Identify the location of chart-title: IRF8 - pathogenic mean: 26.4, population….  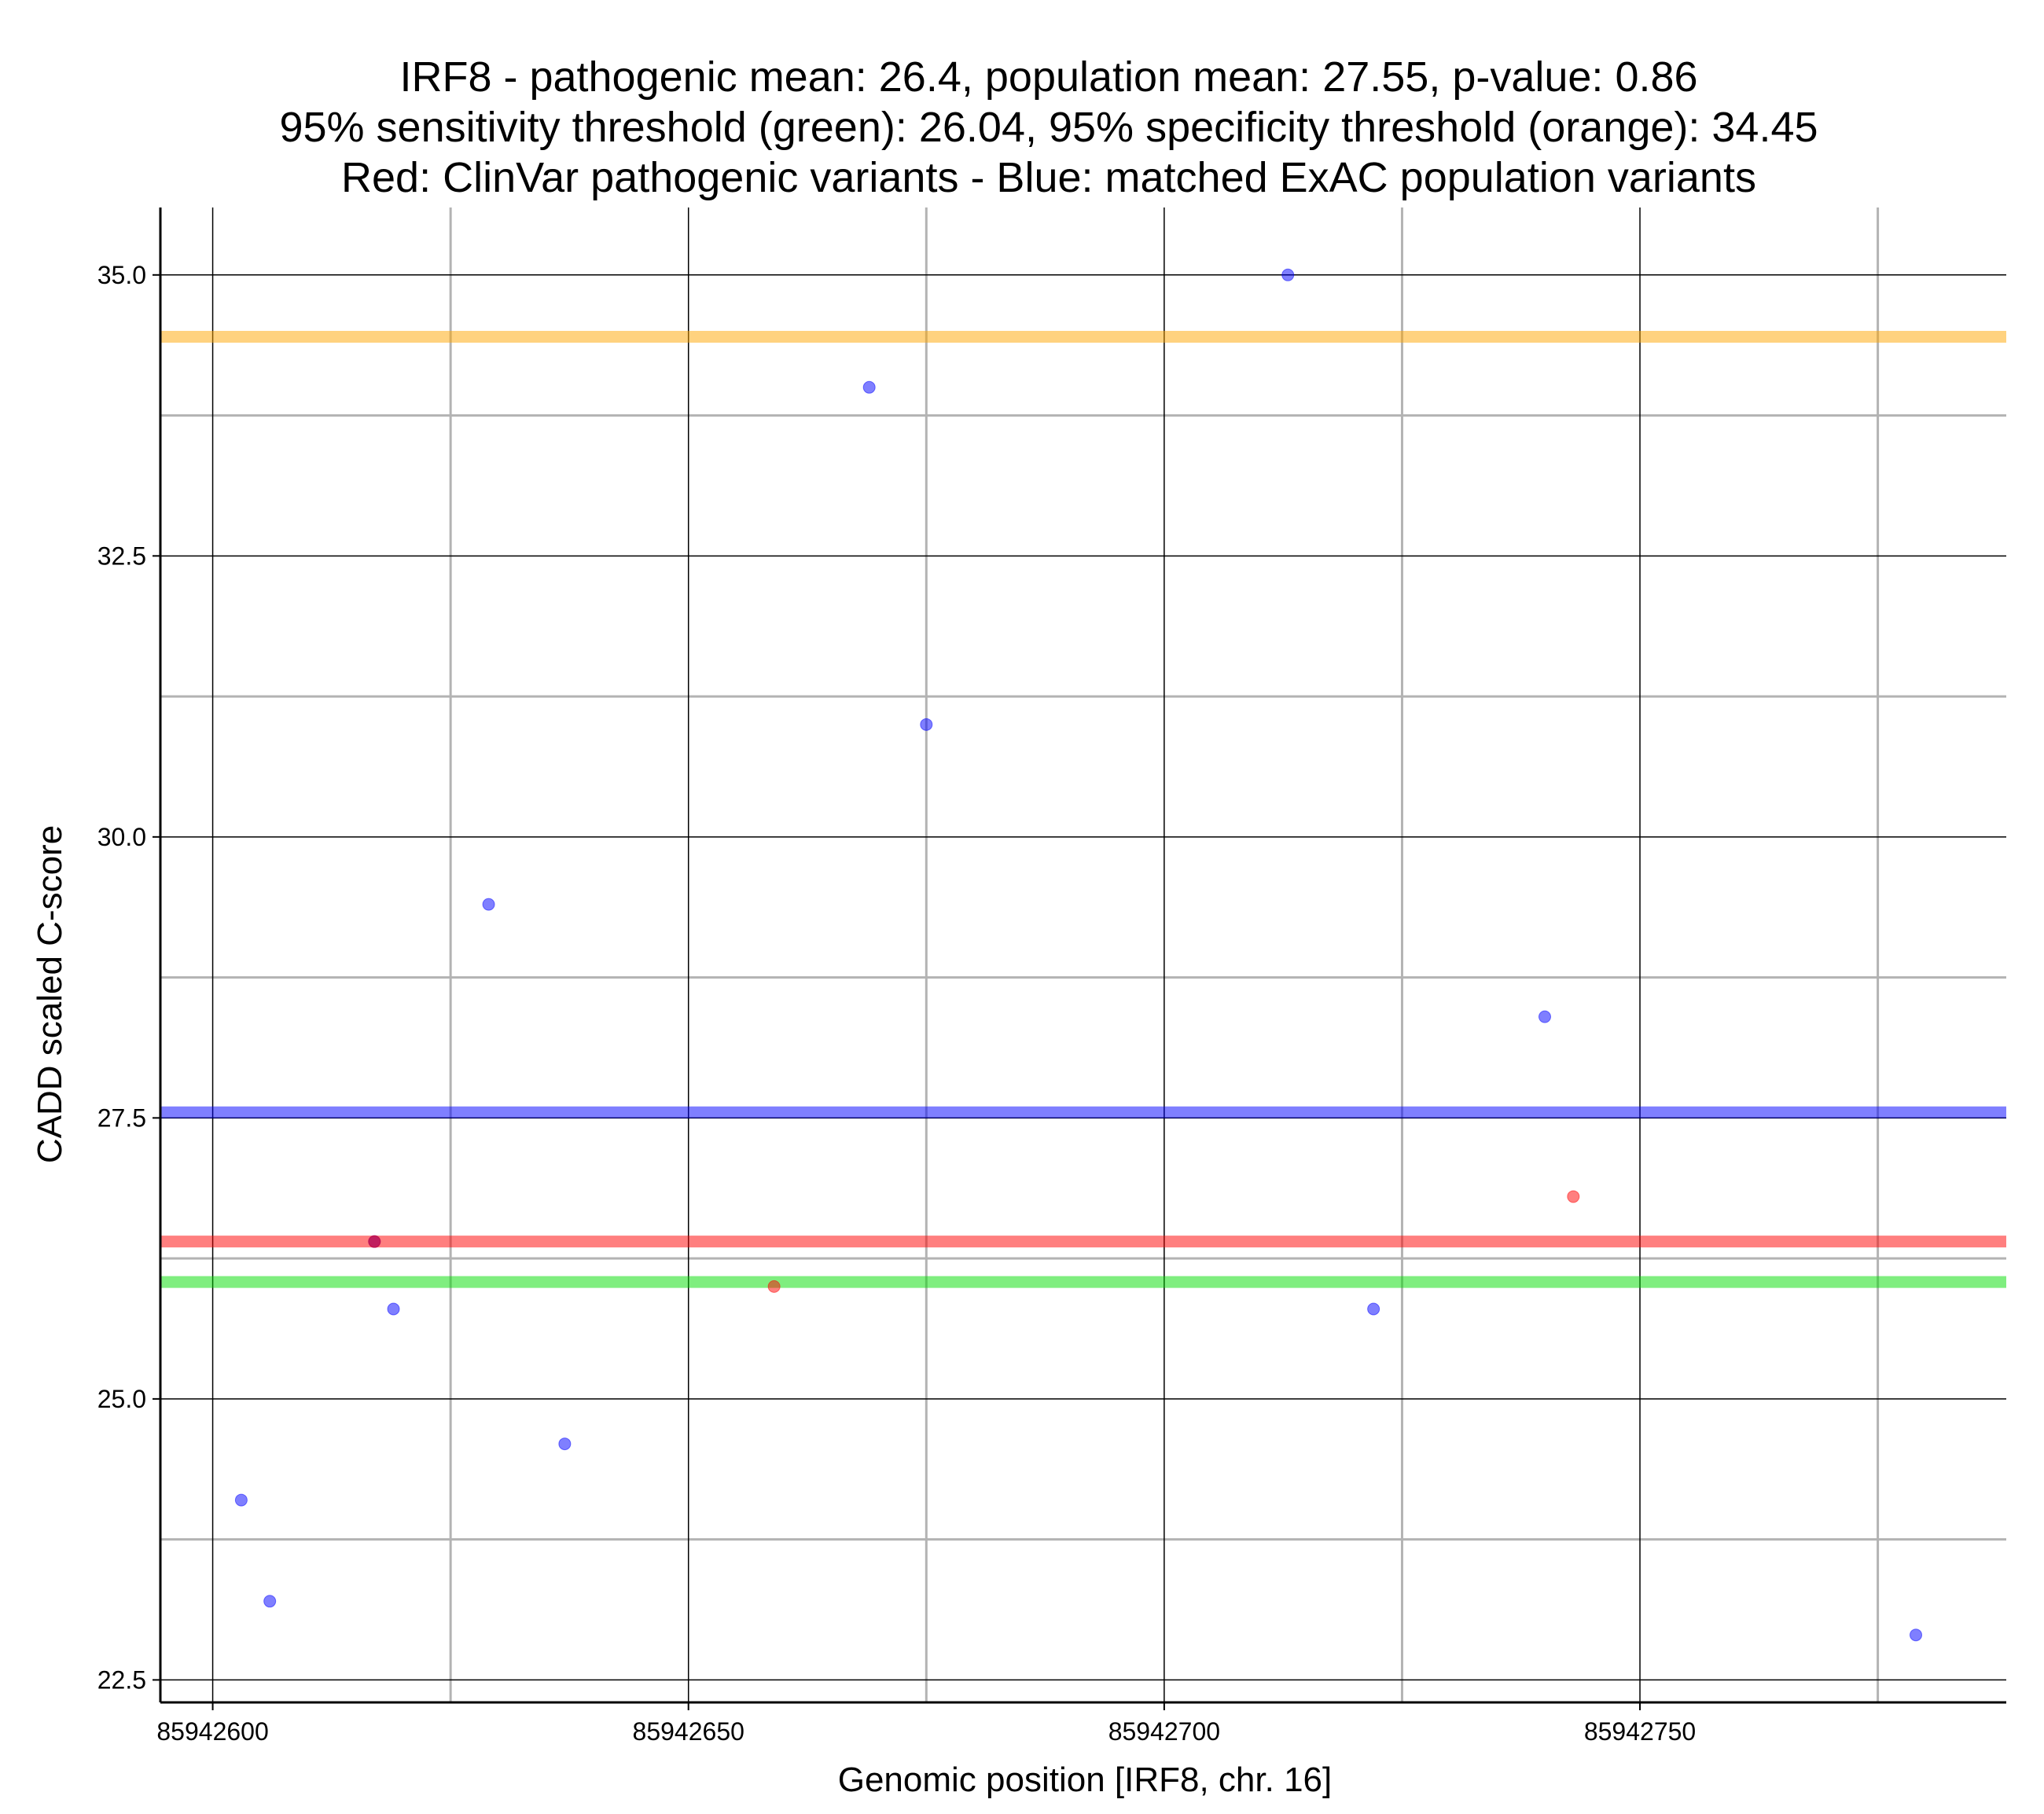
(1049, 127).